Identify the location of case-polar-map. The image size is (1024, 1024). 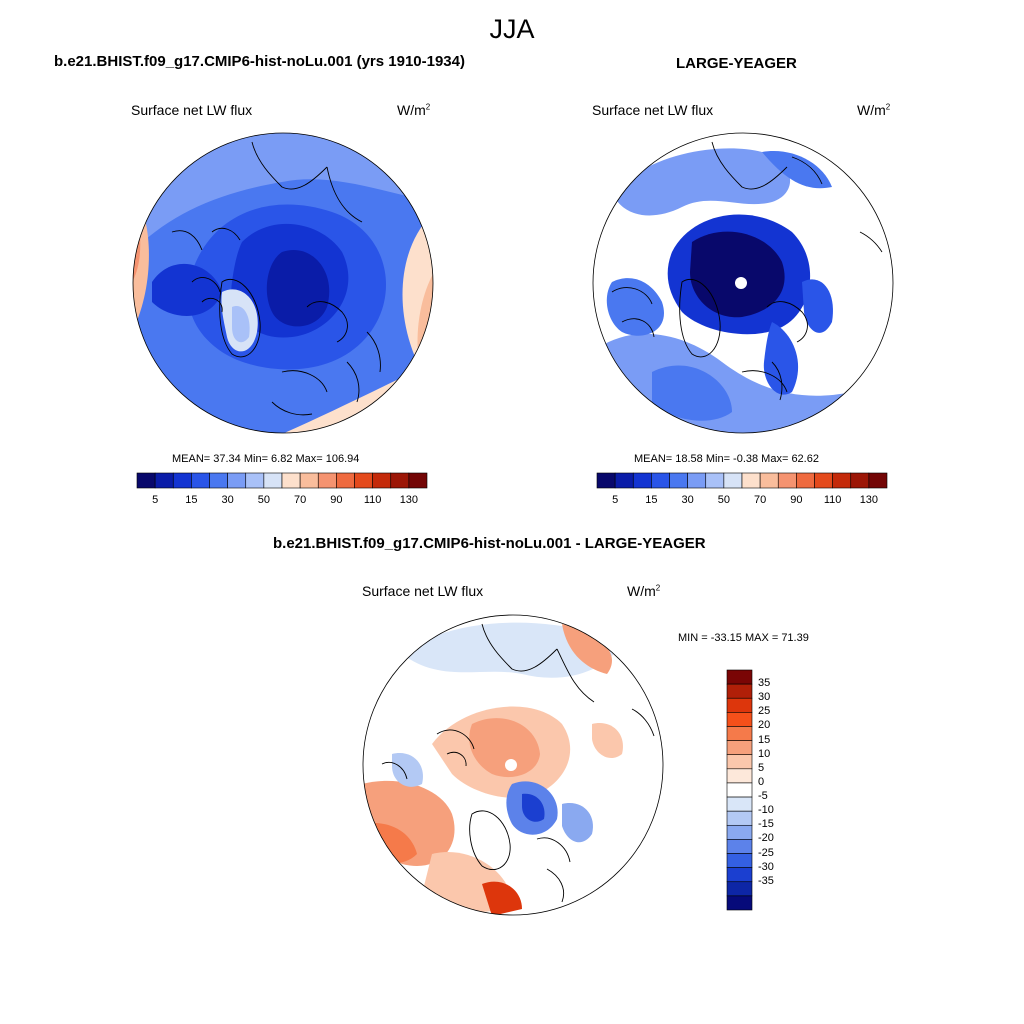
(283, 283).